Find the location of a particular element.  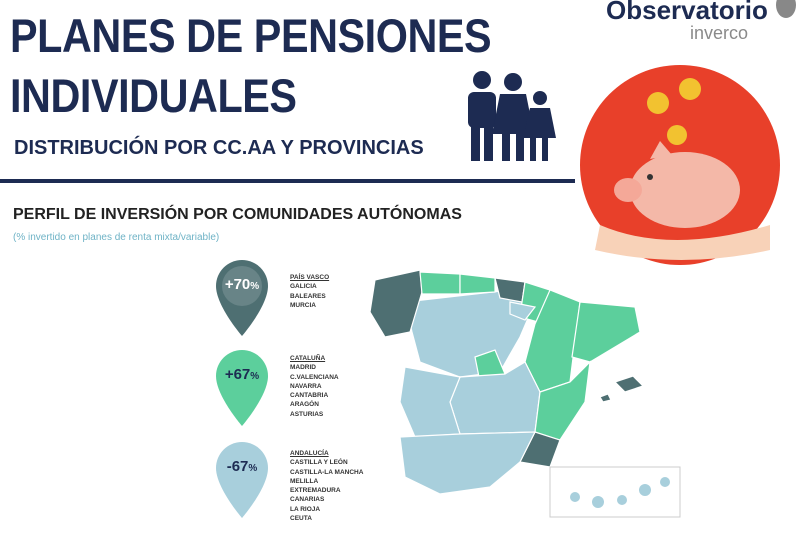

region-name: CANARIAS is located at coordinates (307, 500).